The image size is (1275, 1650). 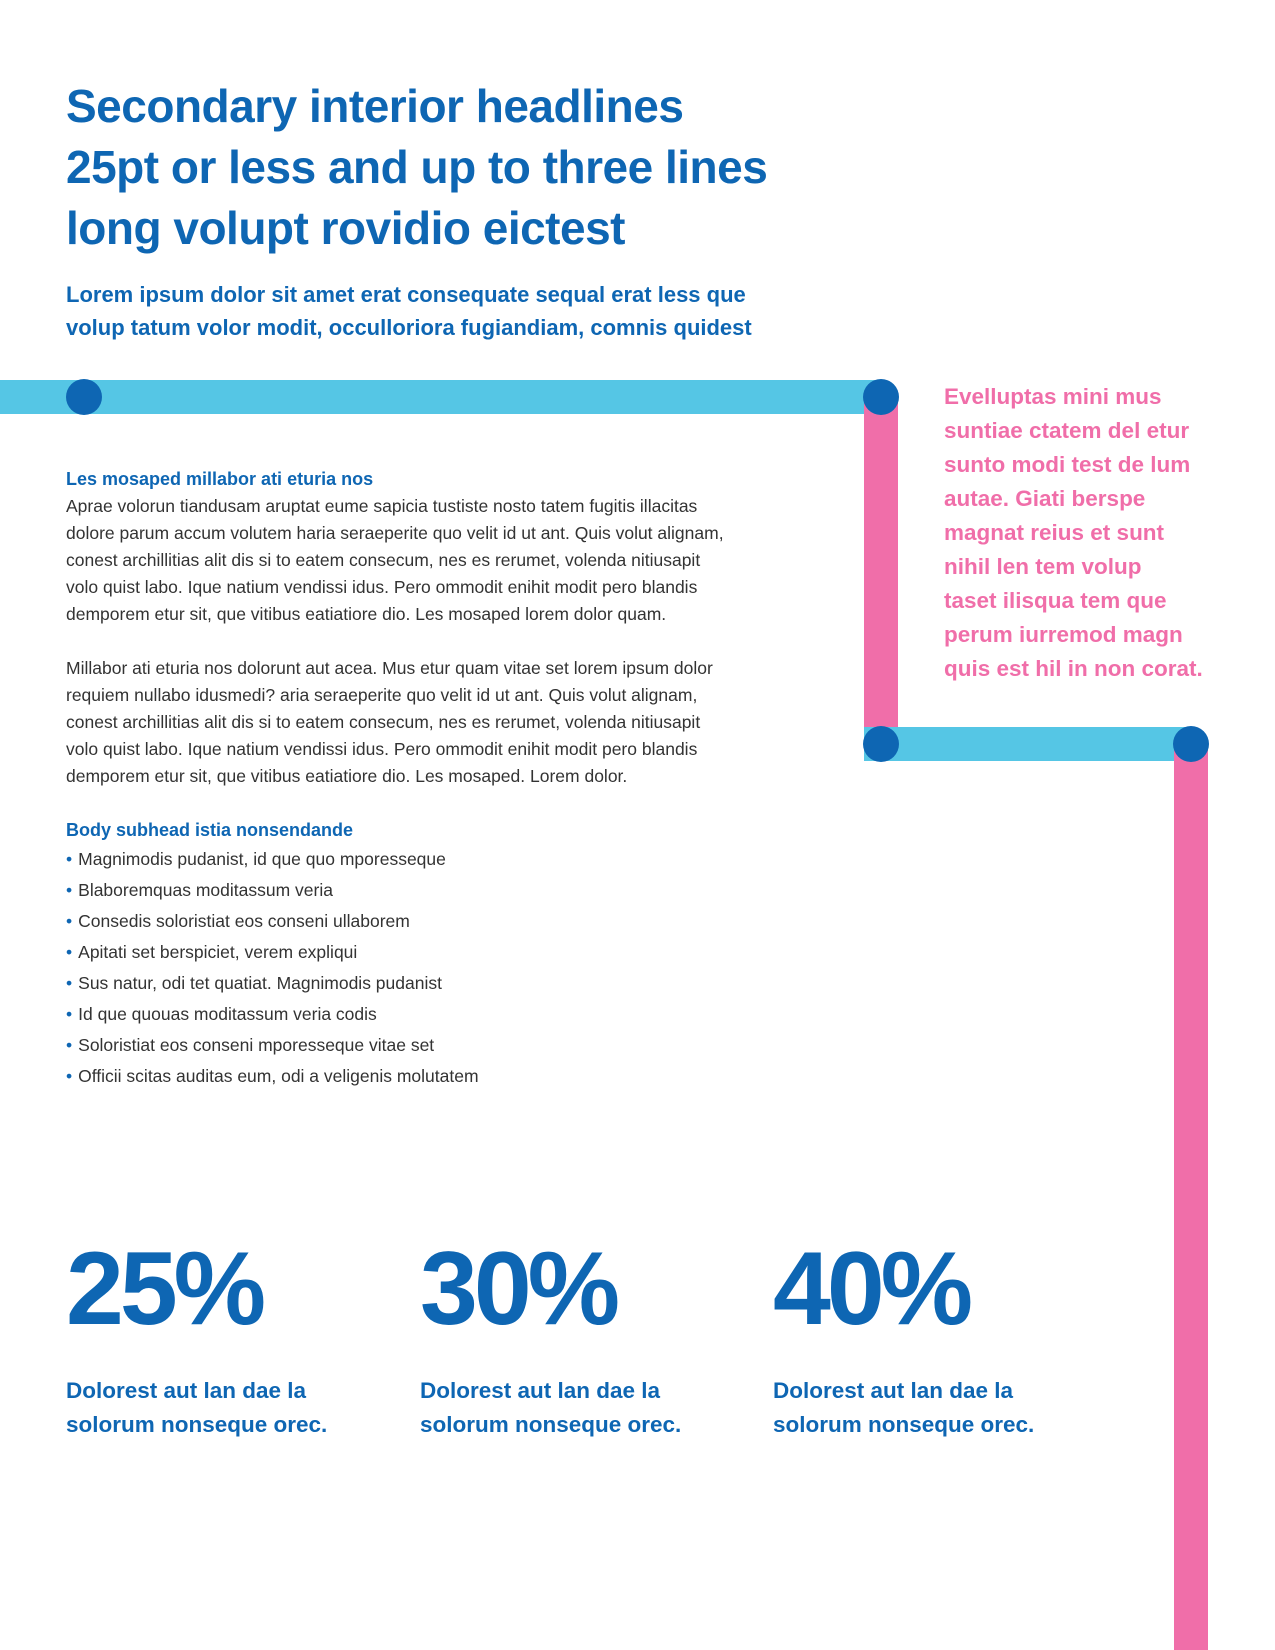 What do you see at coordinates (1067, 430) in the screenshot?
I see `pullquote-line: suntiae ctatem del etur` at bounding box center [1067, 430].